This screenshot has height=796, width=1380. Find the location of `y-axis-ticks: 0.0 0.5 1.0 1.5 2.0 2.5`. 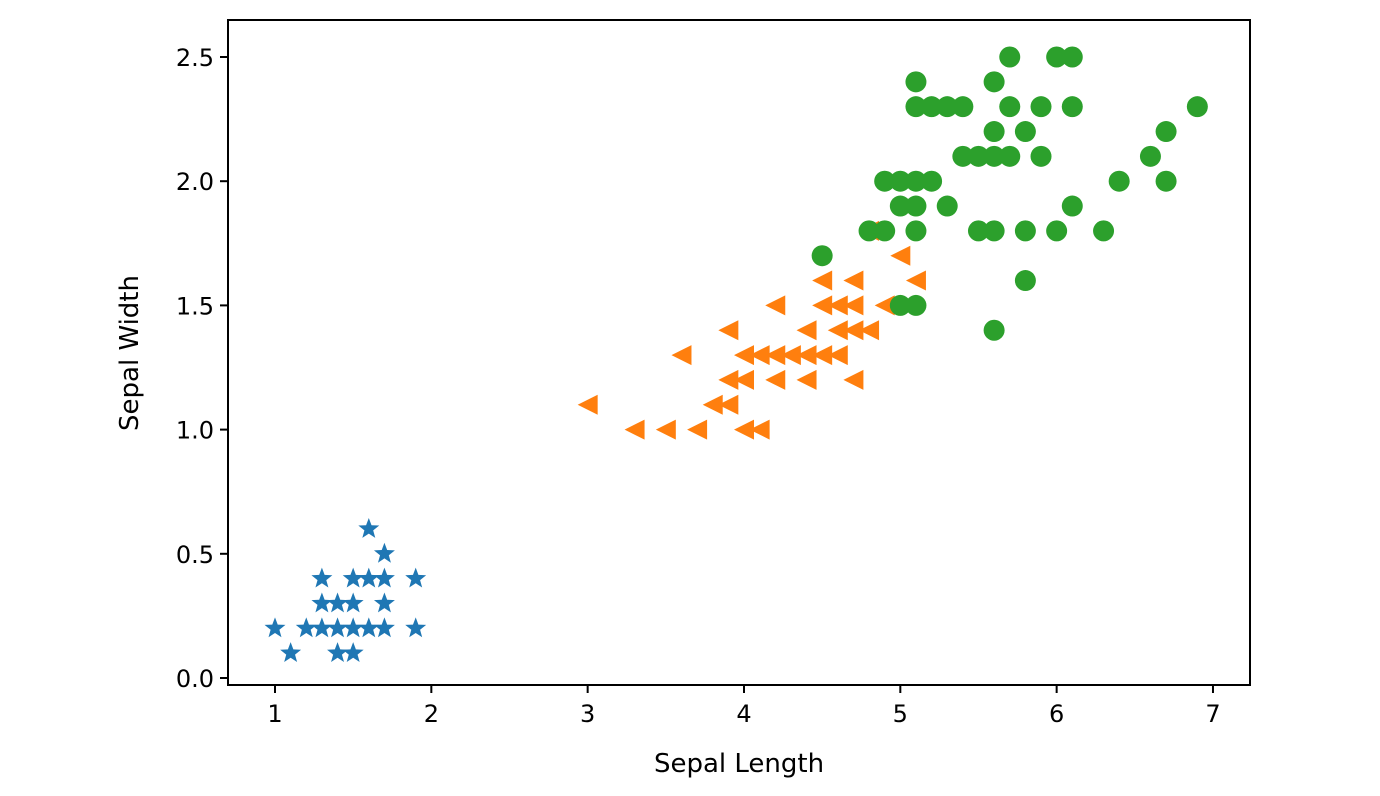

y-axis-ticks: 0.0 0.5 1.0 1.5 2.0 2.5 is located at coordinates (202, 368).